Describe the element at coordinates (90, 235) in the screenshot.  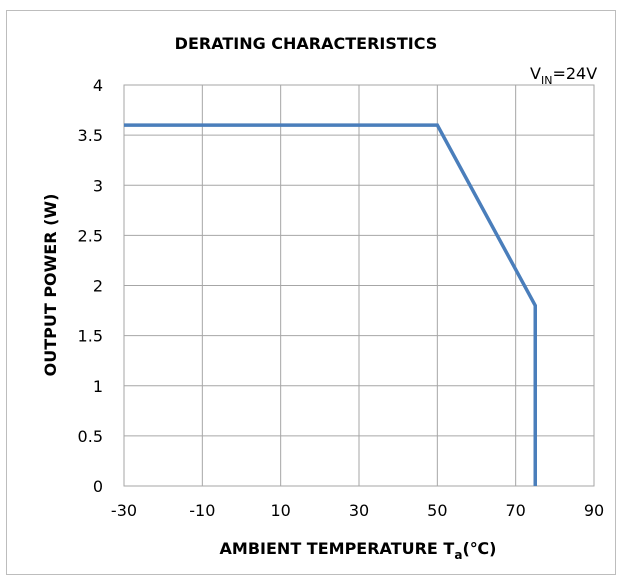
I see `y-tick-label: 2.5` at that location.